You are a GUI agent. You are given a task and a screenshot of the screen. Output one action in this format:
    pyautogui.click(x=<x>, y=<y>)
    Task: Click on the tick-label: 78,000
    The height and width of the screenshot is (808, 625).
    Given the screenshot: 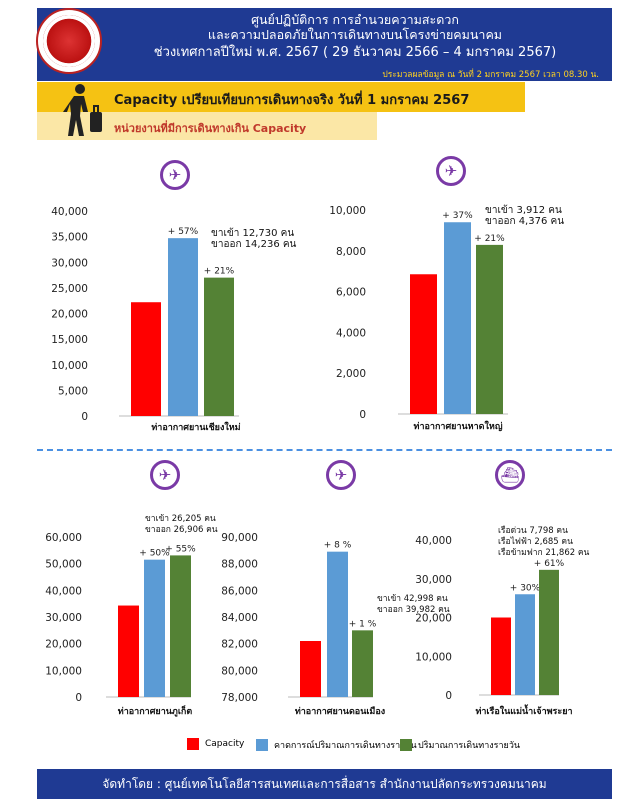 What is the action you would take?
    pyautogui.click(x=239, y=698)
    